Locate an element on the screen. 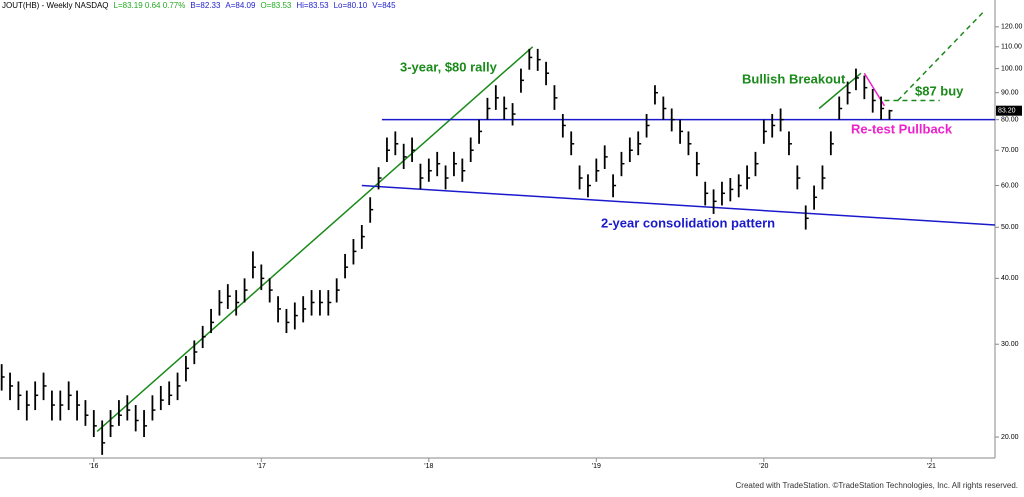  annotation: Re-test Pullback is located at coordinates (902, 128).